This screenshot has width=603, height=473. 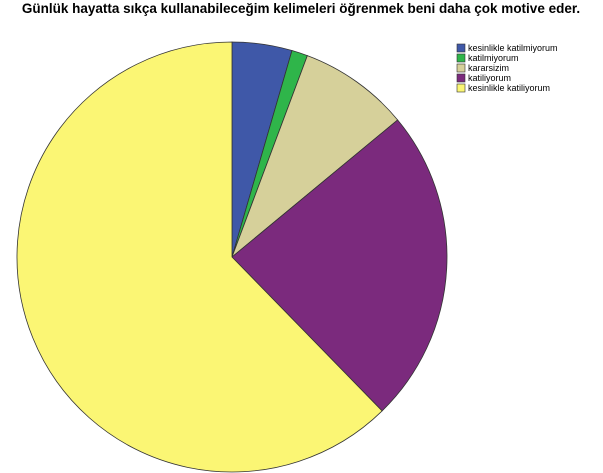 What do you see at coordinates (489, 78) in the screenshot?
I see `legend-label: katiliyorum` at bounding box center [489, 78].